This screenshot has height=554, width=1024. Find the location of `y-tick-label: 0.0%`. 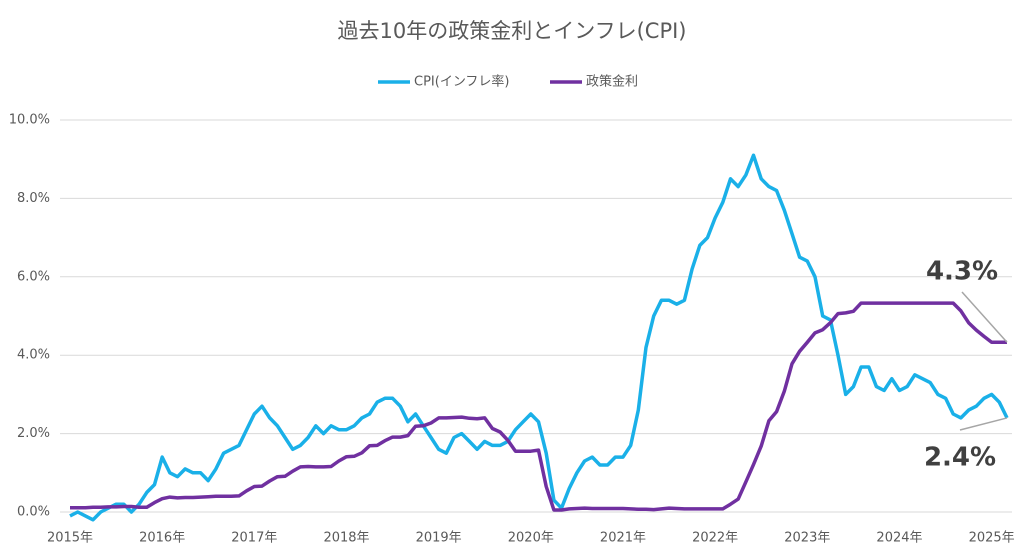

y-tick-label: 0.0% is located at coordinates (33, 512).